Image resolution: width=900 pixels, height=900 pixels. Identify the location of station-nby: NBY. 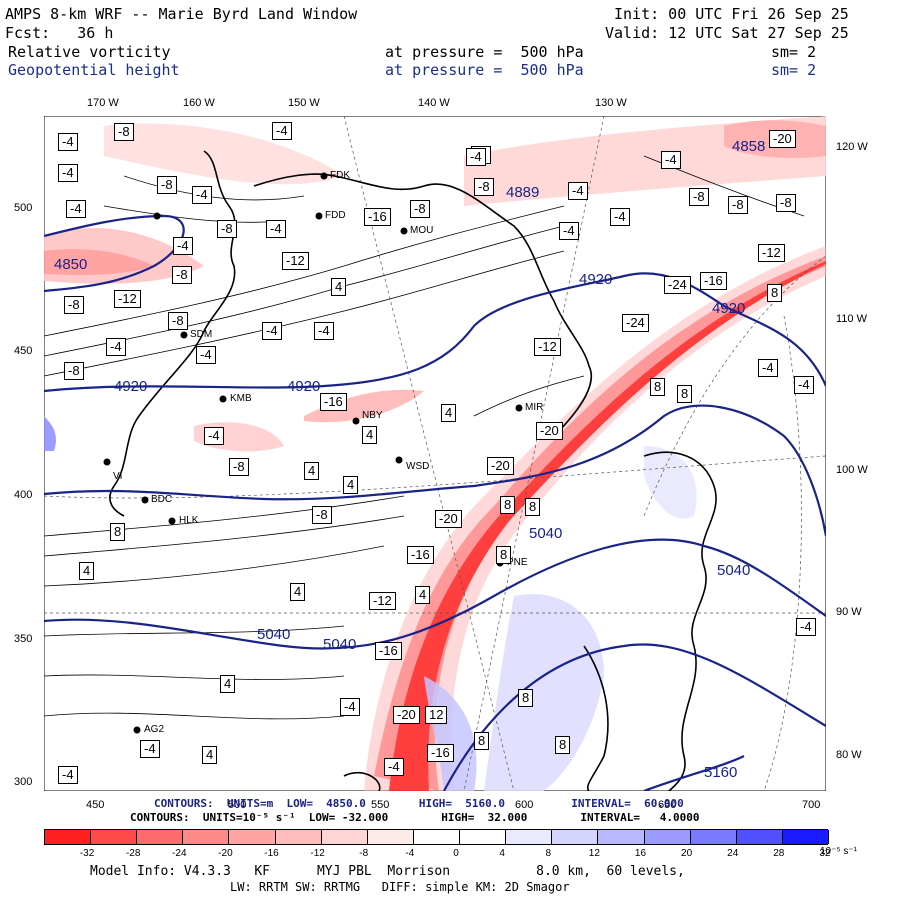
(372, 415).